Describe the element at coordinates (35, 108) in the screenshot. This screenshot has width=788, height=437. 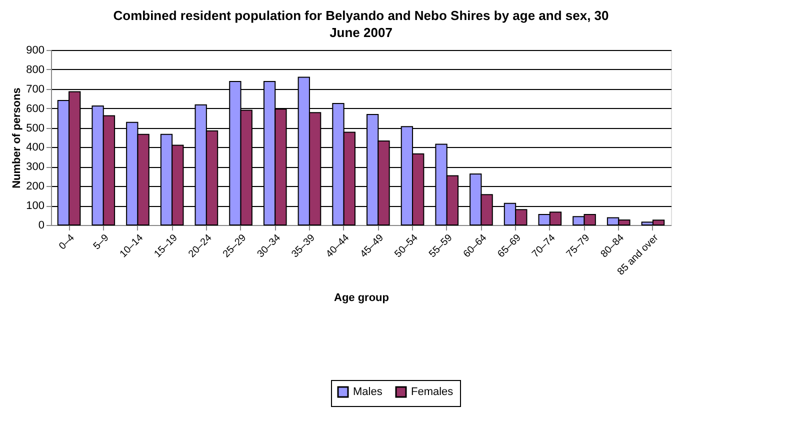
I see `y-tick-label: 600` at that location.